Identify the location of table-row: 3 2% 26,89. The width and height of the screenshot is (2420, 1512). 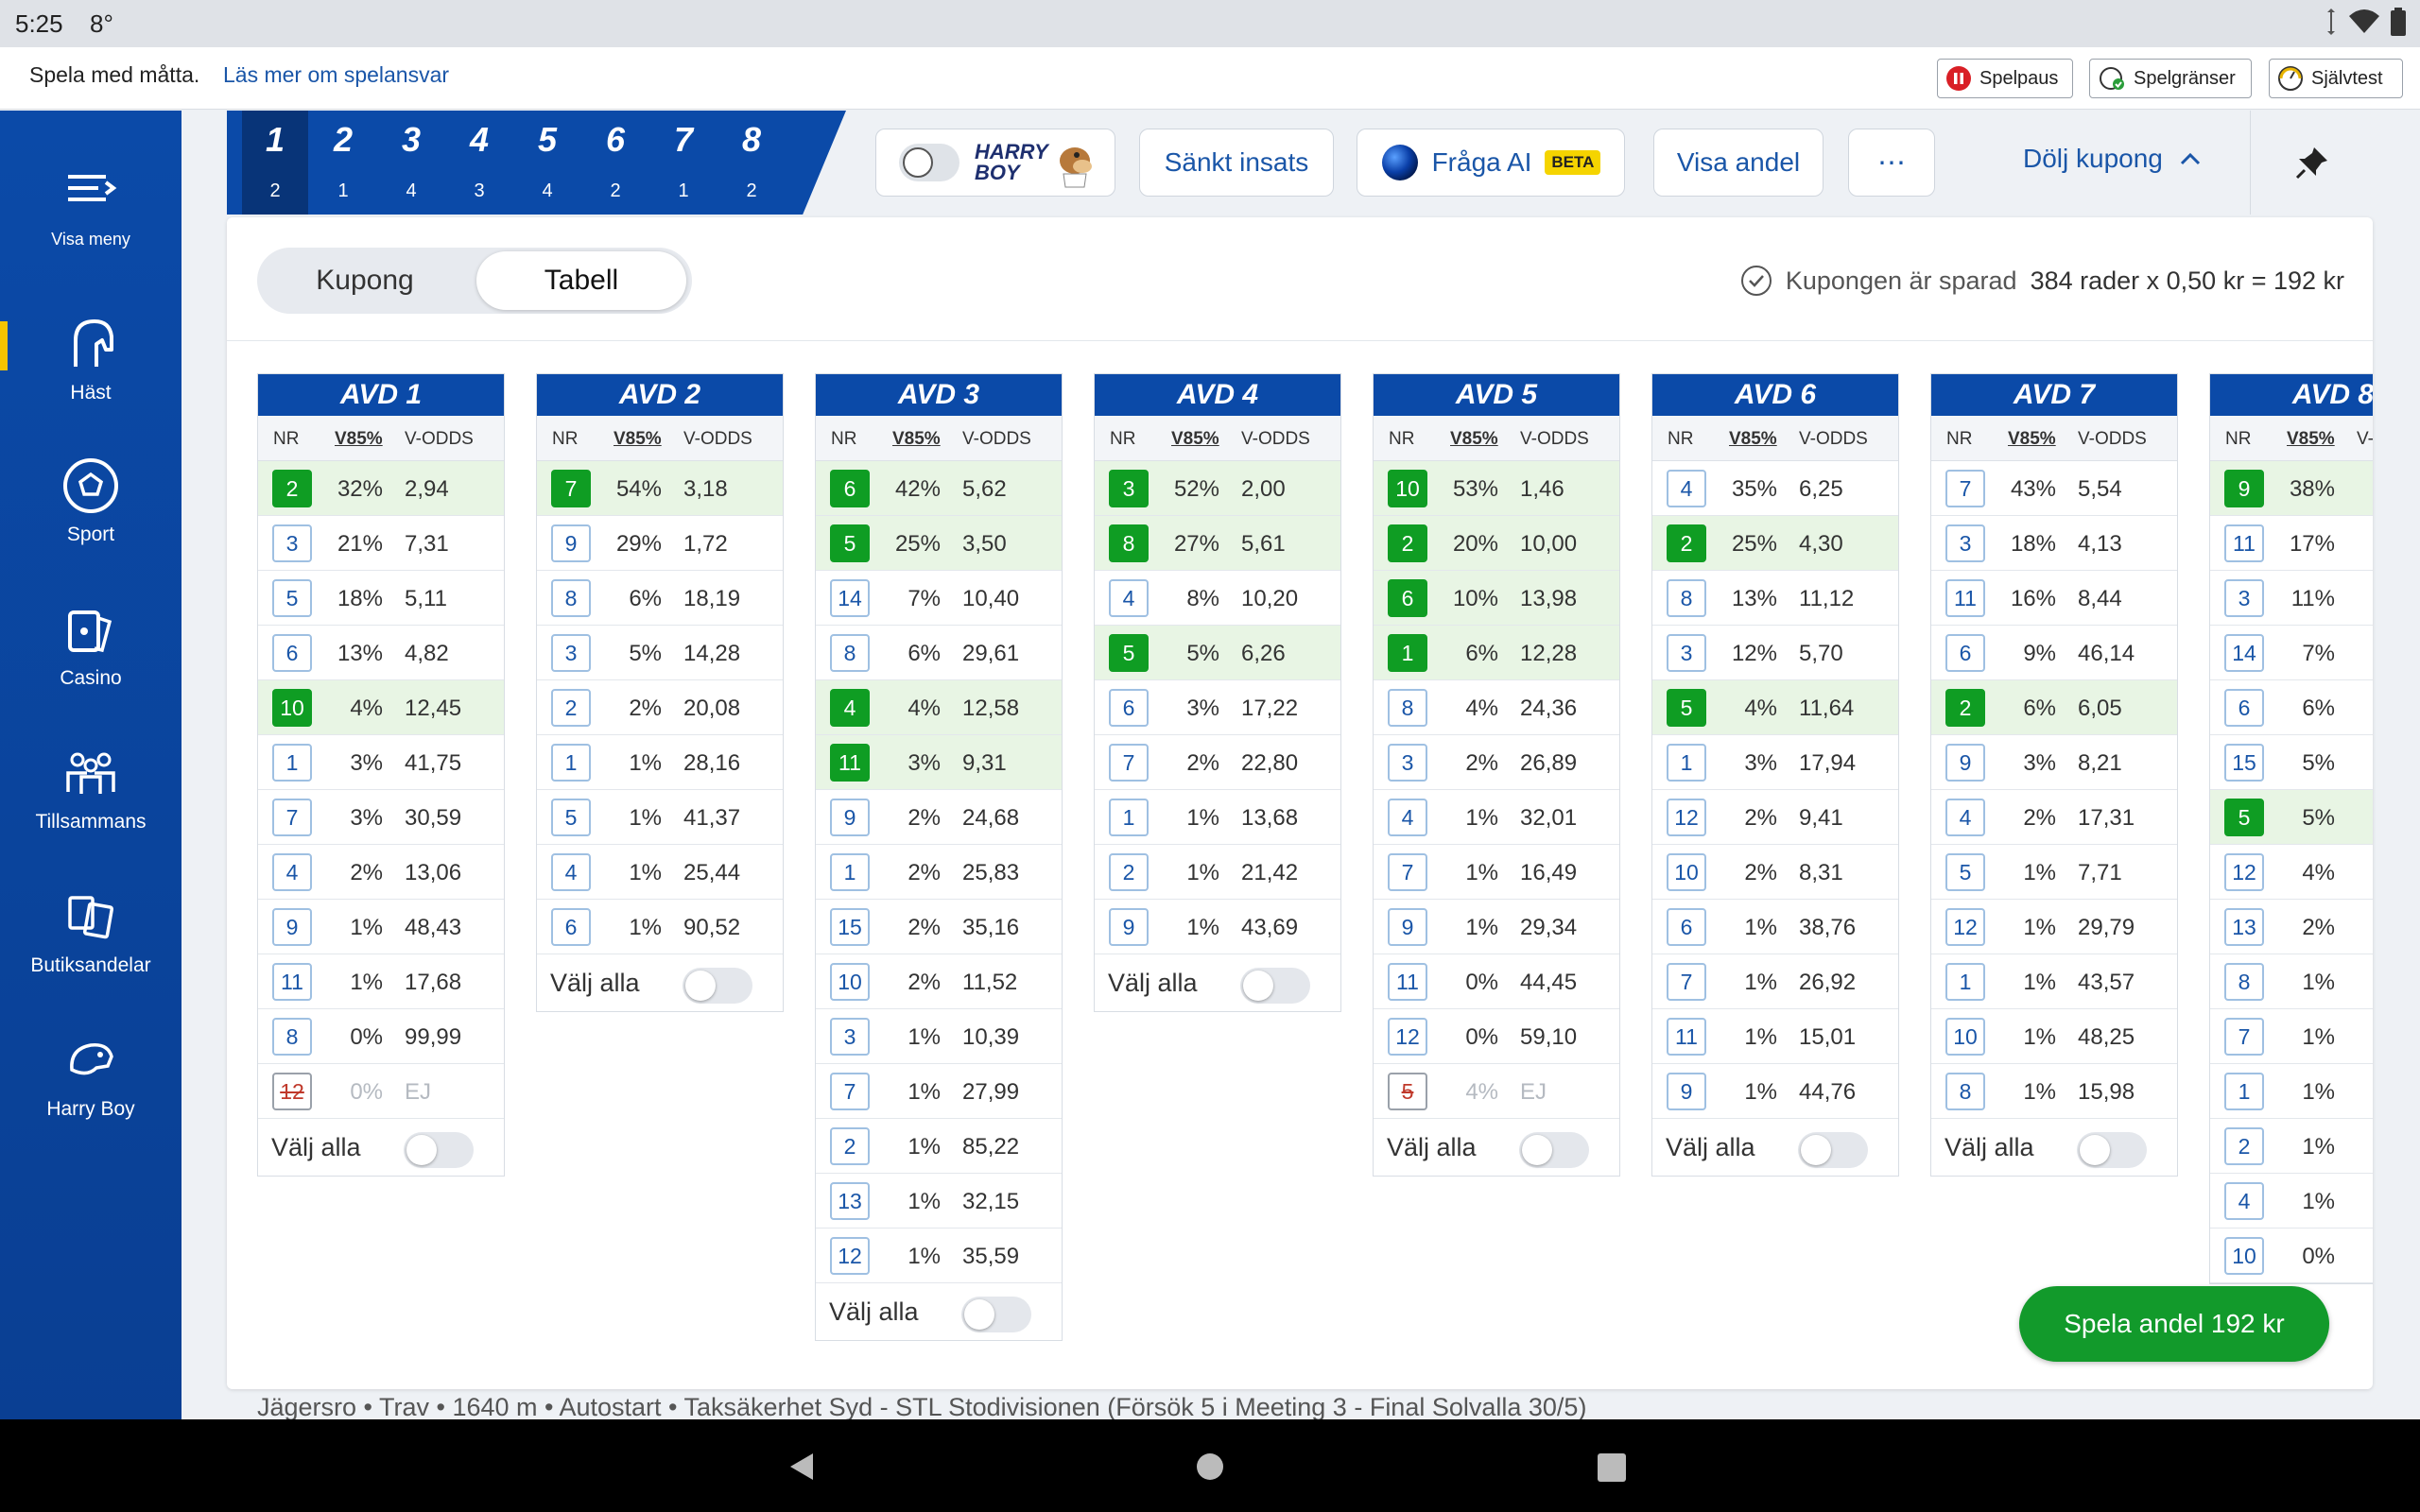
(1496, 762).